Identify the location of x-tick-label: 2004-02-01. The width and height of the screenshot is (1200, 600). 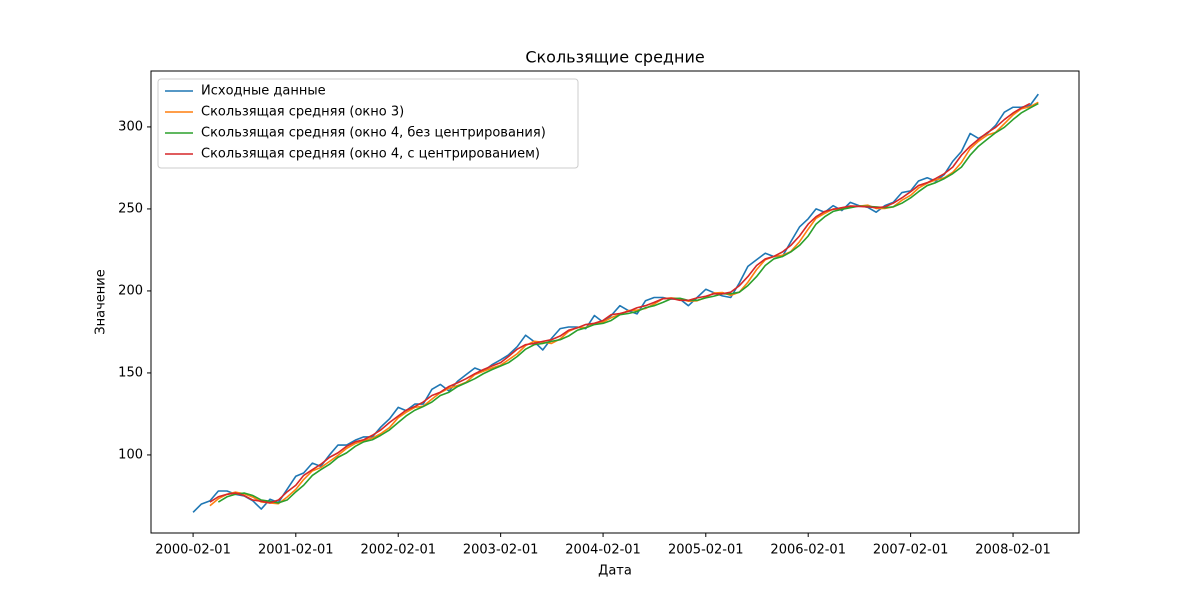
(603, 550).